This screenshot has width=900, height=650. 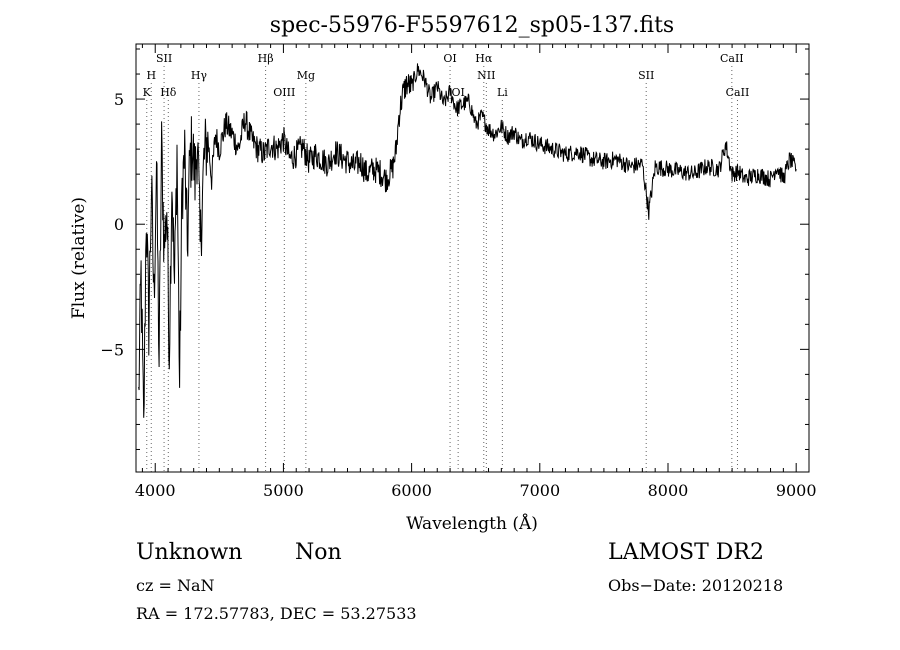 I want to click on marker-label-5: Hβ, so click(x=266, y=58).